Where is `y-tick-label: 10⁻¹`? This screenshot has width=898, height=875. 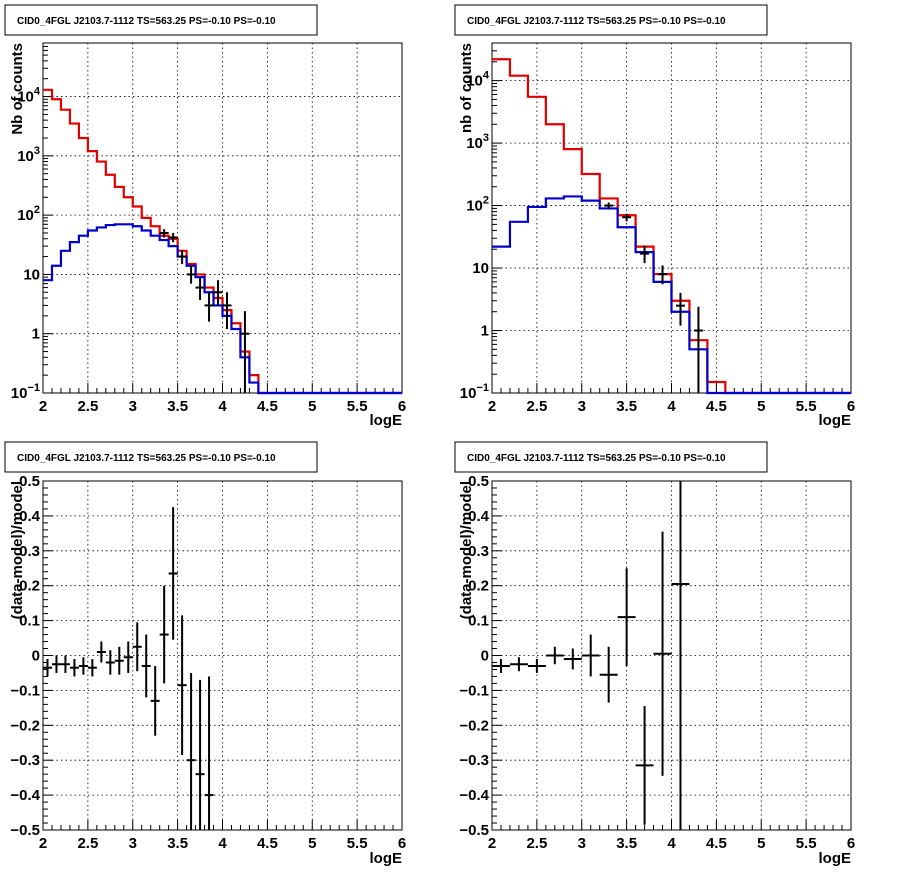
y-tick-label: 10⁻¹ is located at coordinates (25, 392).